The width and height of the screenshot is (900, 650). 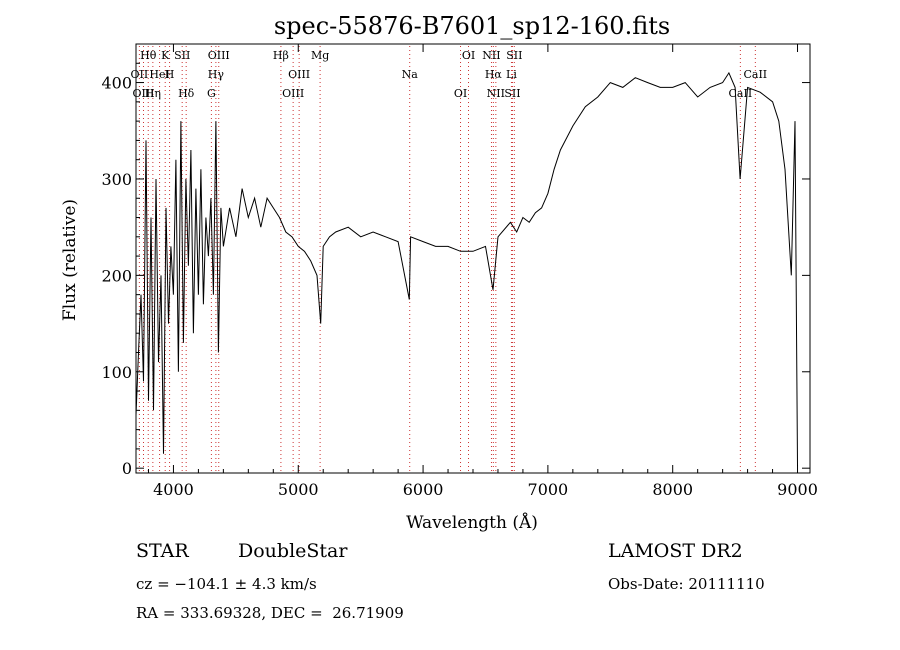 What do you see at coordinates (211, 93) in the screenshot?
I see `line-label: G` at bounding box center [211, 93].